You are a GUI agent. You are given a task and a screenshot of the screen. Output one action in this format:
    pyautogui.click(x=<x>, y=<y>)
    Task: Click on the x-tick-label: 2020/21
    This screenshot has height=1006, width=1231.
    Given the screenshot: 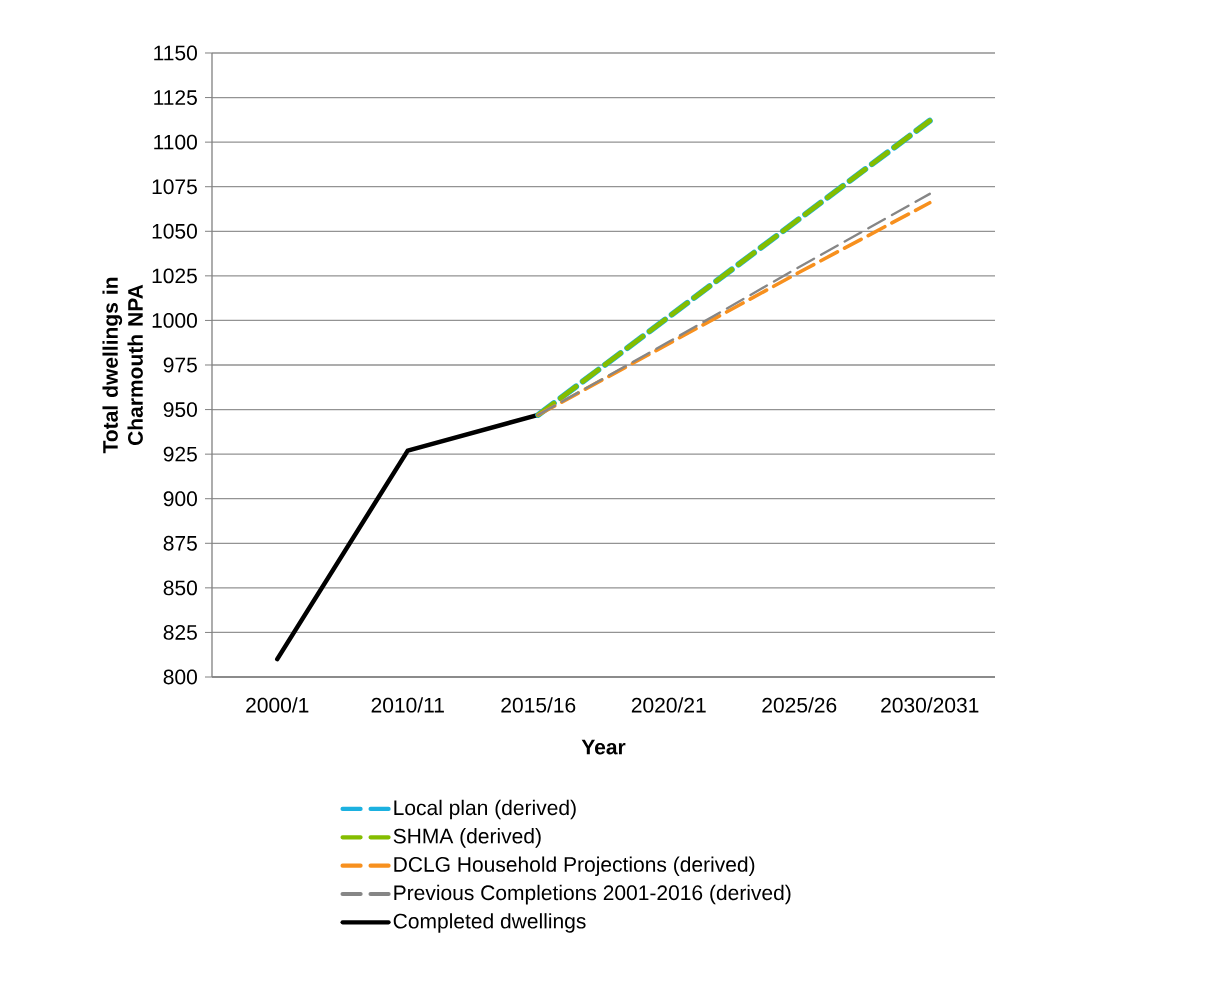 What is the action you would take?
    pyautogui.click(x=668, y=705)
    